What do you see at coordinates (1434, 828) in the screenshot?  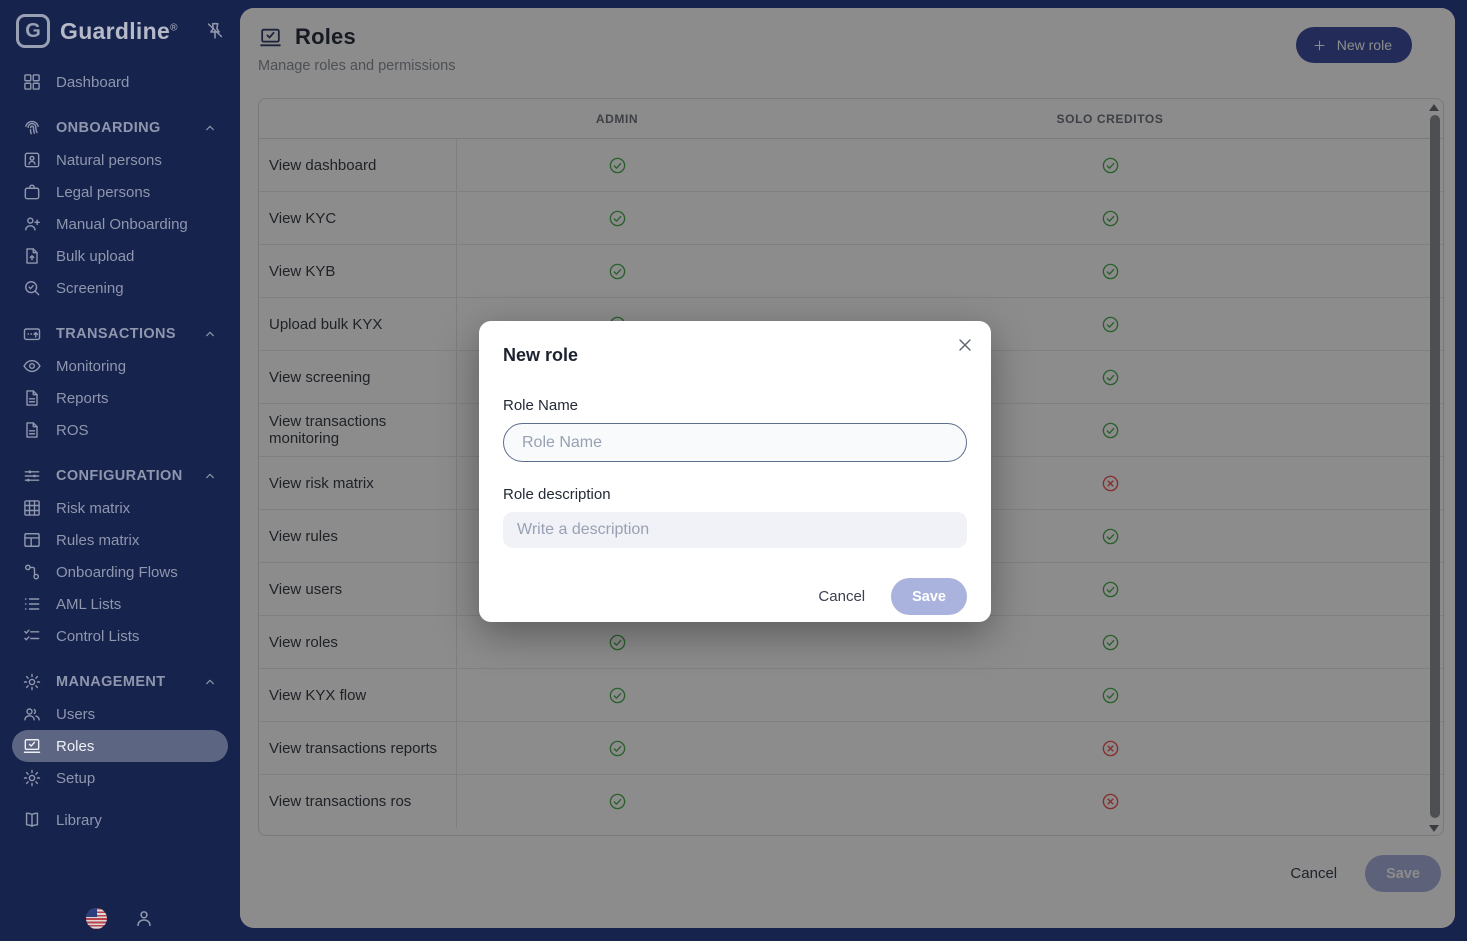 I see `scrollbar-down-arrow` at bounding box center [1434, 828].